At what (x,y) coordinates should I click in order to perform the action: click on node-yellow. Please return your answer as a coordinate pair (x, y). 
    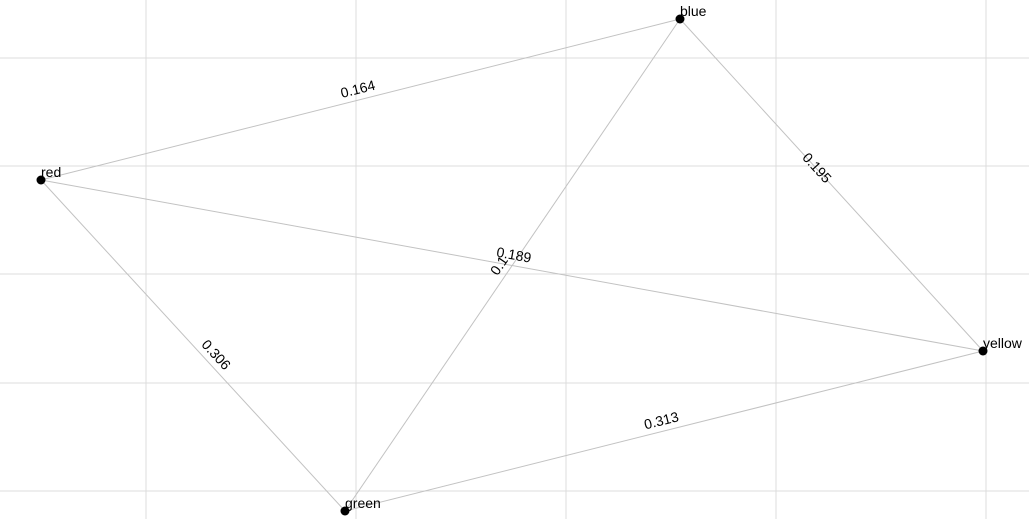
    Looking at the image, I should click on (983, 351).